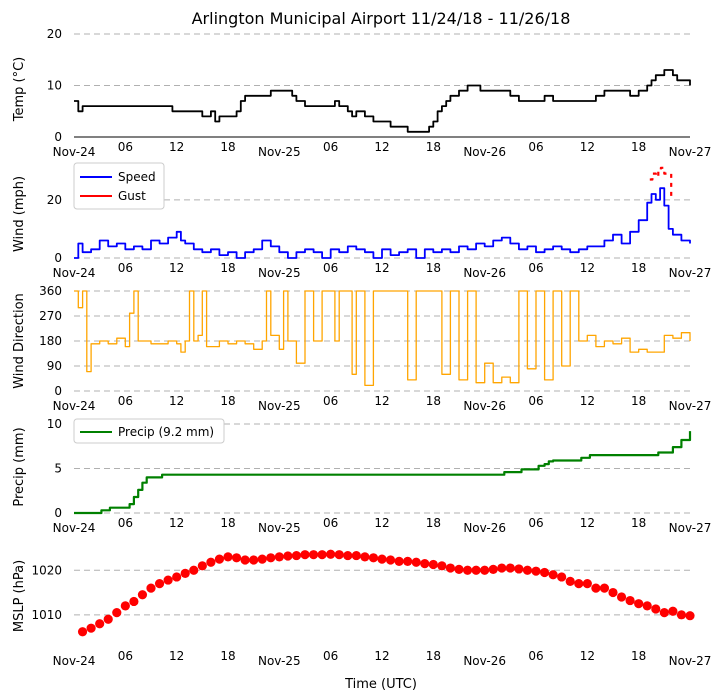 The height and width of the screenshot is (700, 722). I want to click on legend-precip: Precip (9.2 mm), so click(149, 431).